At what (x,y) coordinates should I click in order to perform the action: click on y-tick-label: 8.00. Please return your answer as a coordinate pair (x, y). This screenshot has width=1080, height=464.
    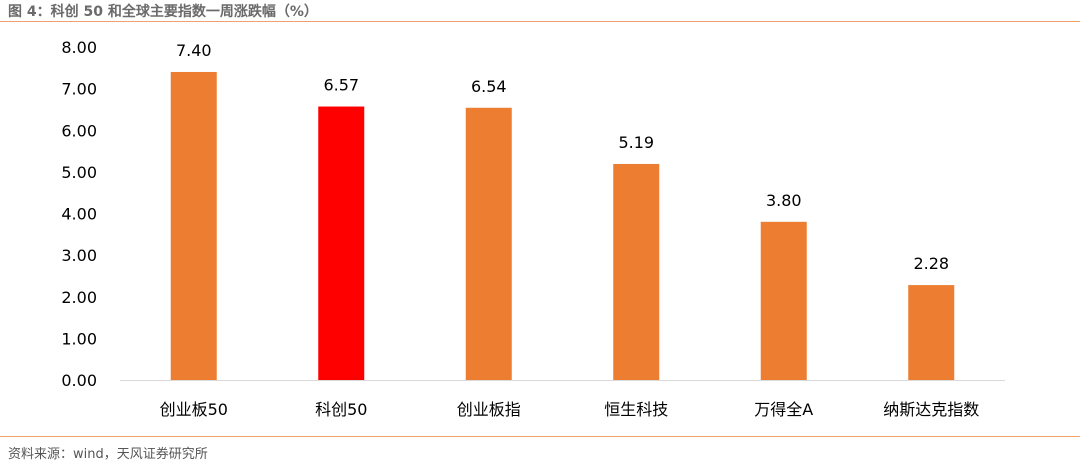
    Looking at the image, I should click on (79, 47).